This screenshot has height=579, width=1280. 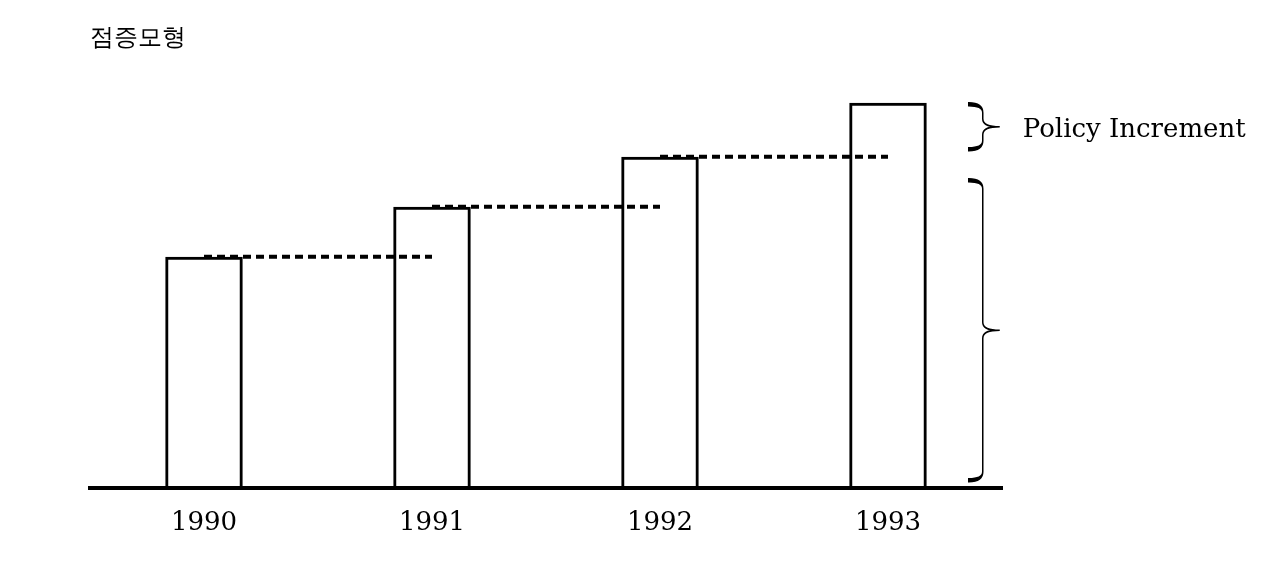 What do you see at coordinates (204, 521) in the screenshot?
I see `x-tick-label: 1990` at bounding box center [204, 521].